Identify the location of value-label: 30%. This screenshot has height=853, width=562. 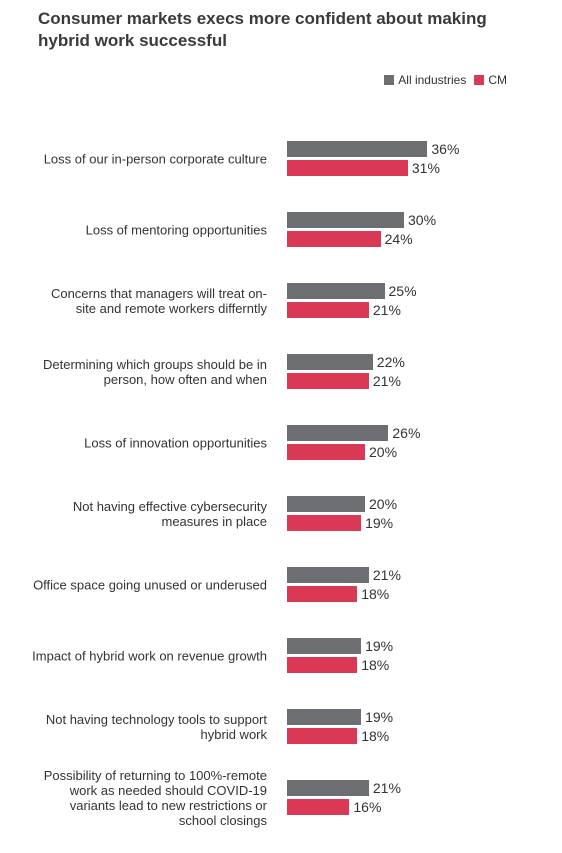
(422, 220).